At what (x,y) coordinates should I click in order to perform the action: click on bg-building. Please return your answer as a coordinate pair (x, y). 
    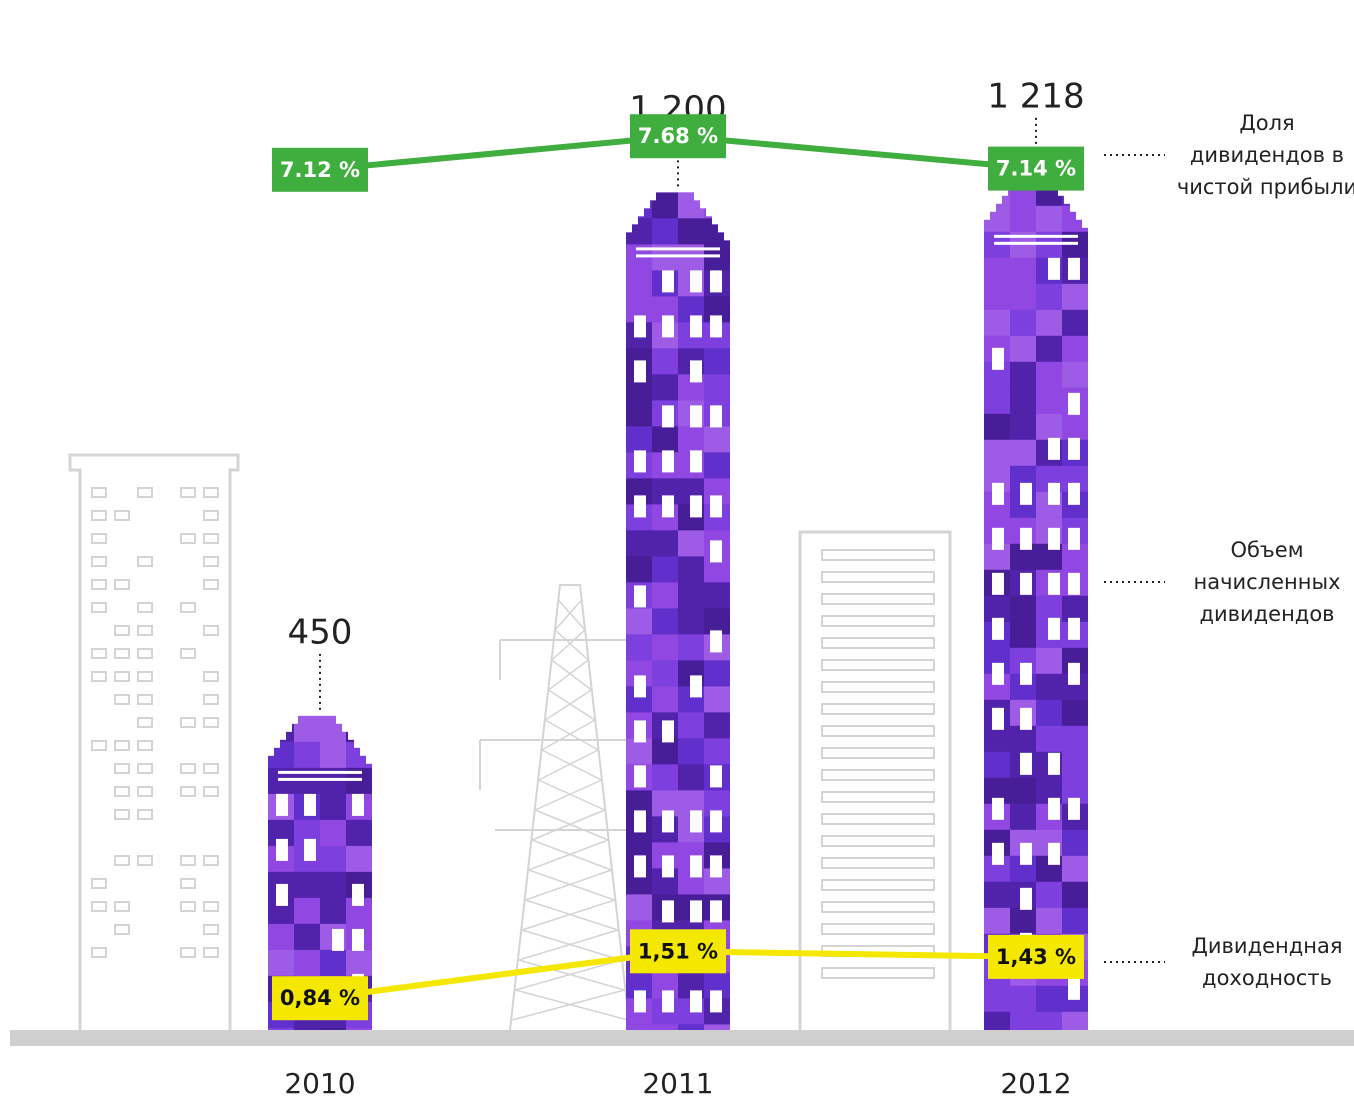
    Looking at the image, I should click on (154, 741).